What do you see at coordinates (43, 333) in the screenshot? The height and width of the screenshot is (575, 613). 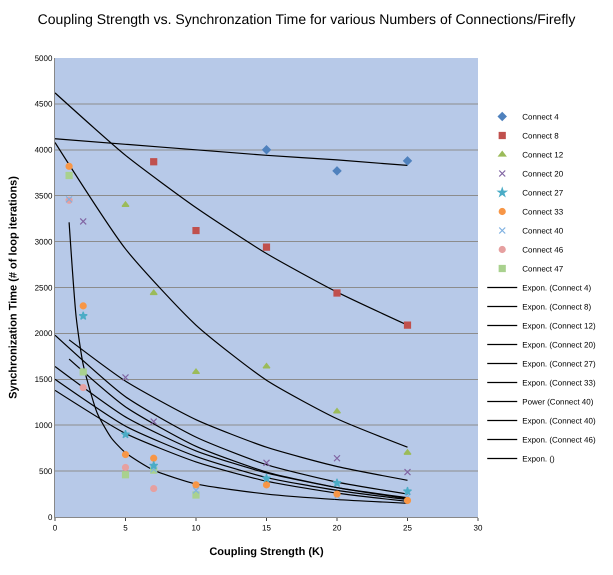 I see `y-tick-label: 2000` at bounding box center [43, 333].